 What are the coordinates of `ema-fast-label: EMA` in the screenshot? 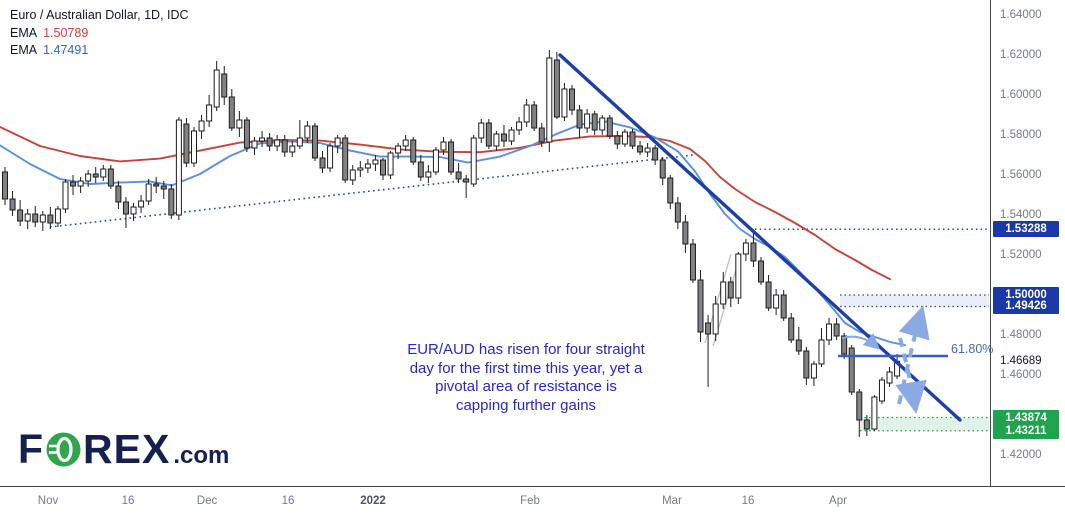 It's located at (24, 50).